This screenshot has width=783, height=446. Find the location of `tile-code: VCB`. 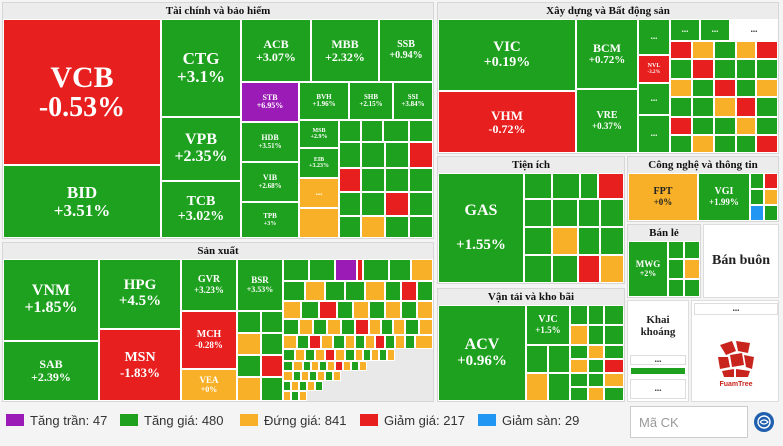

tile-code: VCB is located at coordinates (82, 77).